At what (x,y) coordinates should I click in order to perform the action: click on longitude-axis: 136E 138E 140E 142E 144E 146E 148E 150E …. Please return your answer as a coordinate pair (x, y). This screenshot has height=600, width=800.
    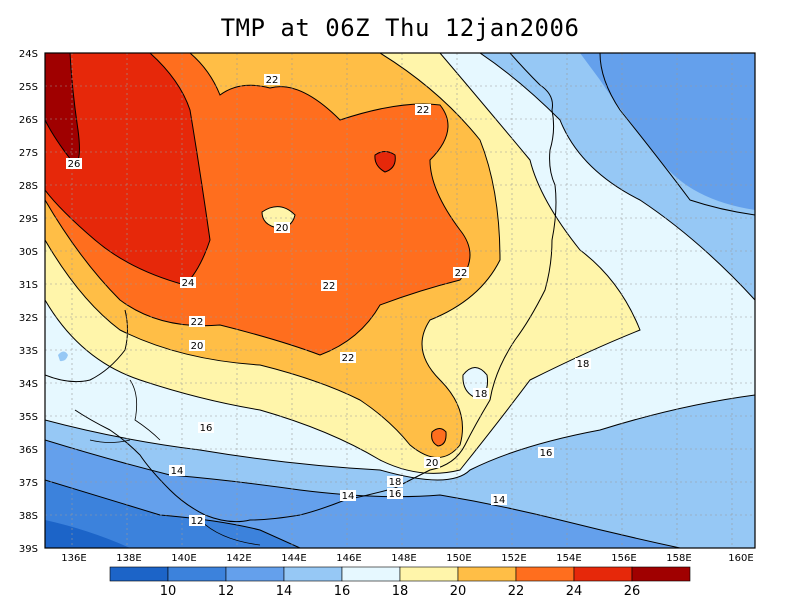
    Looking at the image, I should click on (407, 558).